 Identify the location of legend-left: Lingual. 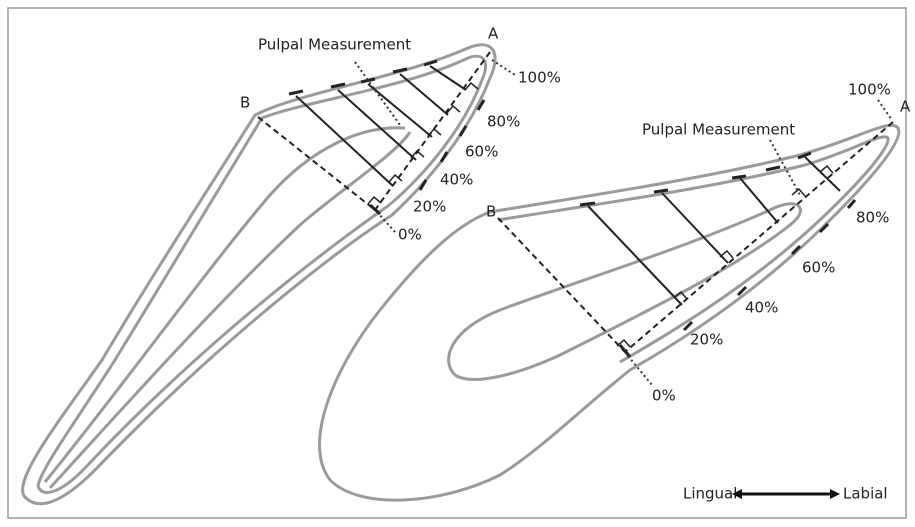
(710, 494).